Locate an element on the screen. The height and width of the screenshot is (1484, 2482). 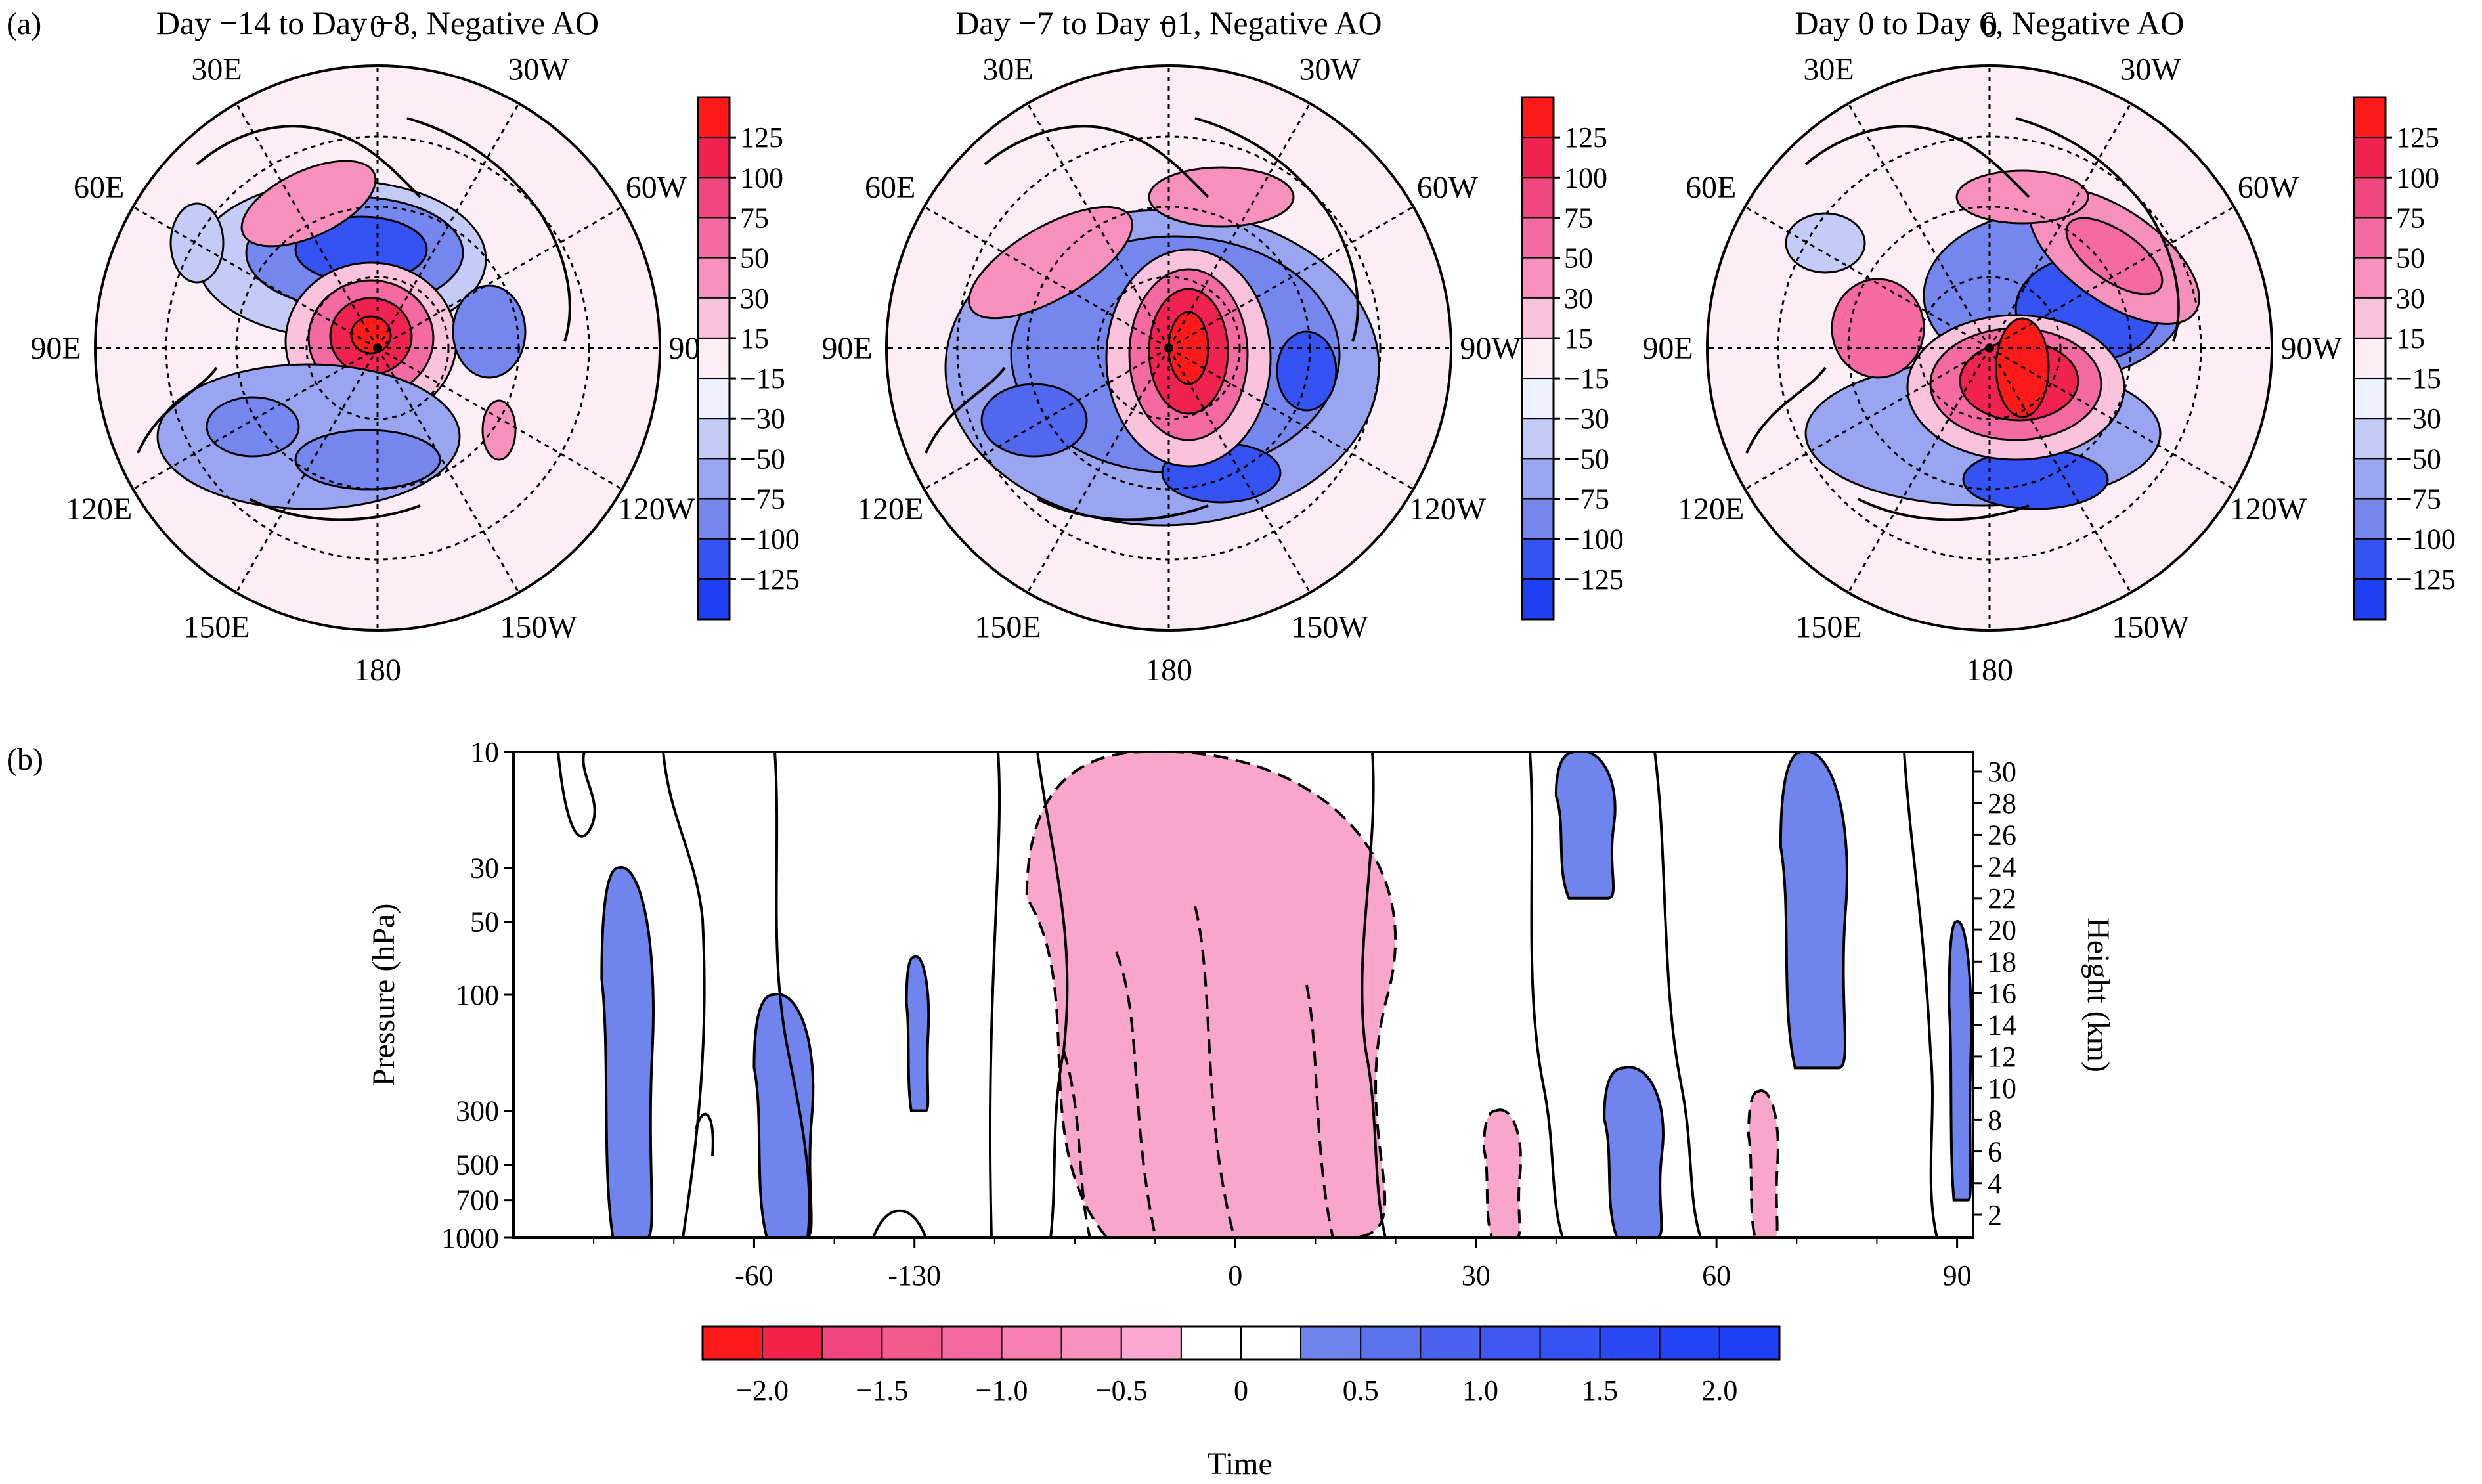
map-3-lon-label: 60W is located at coordinates (2269, 187).